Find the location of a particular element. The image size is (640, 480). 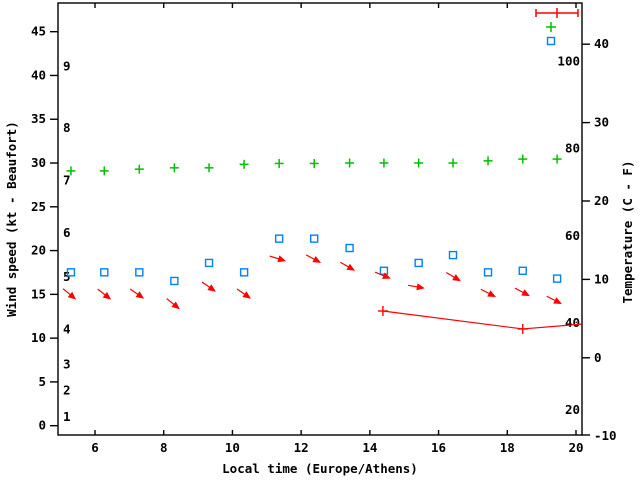

pressure-plus-icon is located at coordinates (551, 27).